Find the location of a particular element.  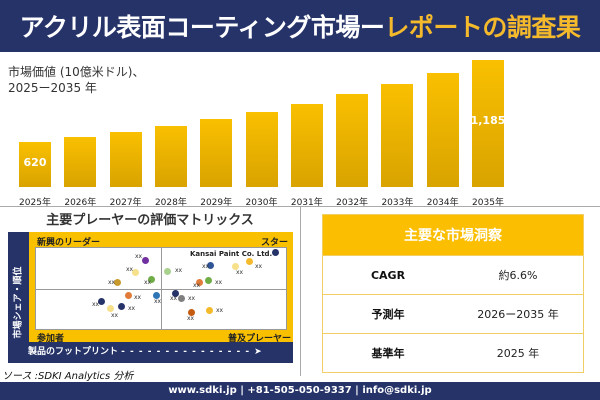

title-accent: レポートの調査果 is located at coordinates (482, 27).